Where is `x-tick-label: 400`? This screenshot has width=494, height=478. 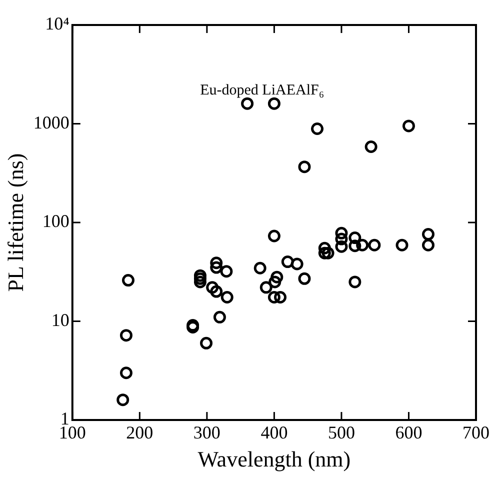
x-tick-label: 400 is located at coordinates (274, 432).